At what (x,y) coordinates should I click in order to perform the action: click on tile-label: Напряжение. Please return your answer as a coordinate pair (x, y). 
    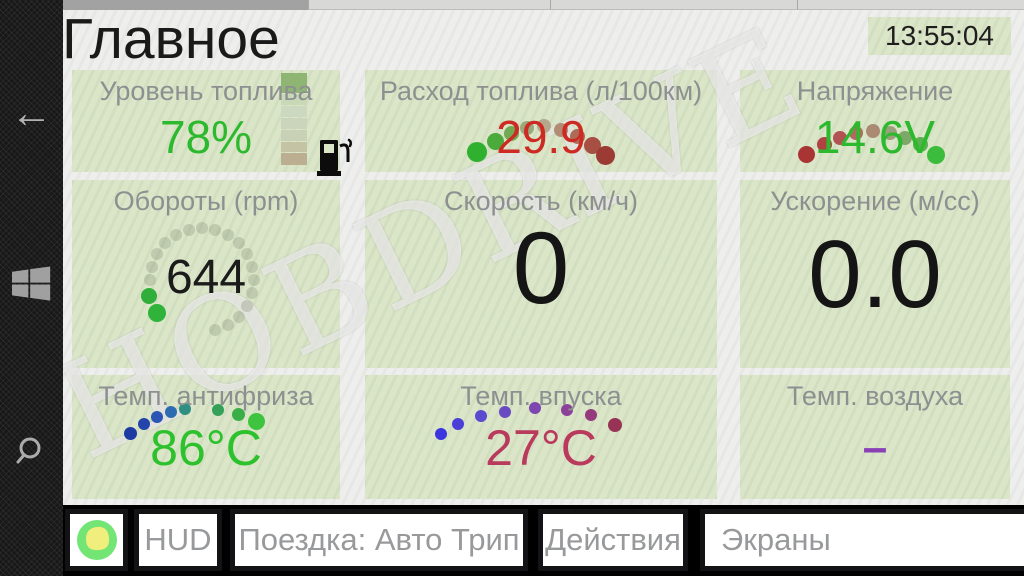
    Looking at the image, I should click on (875, 91).